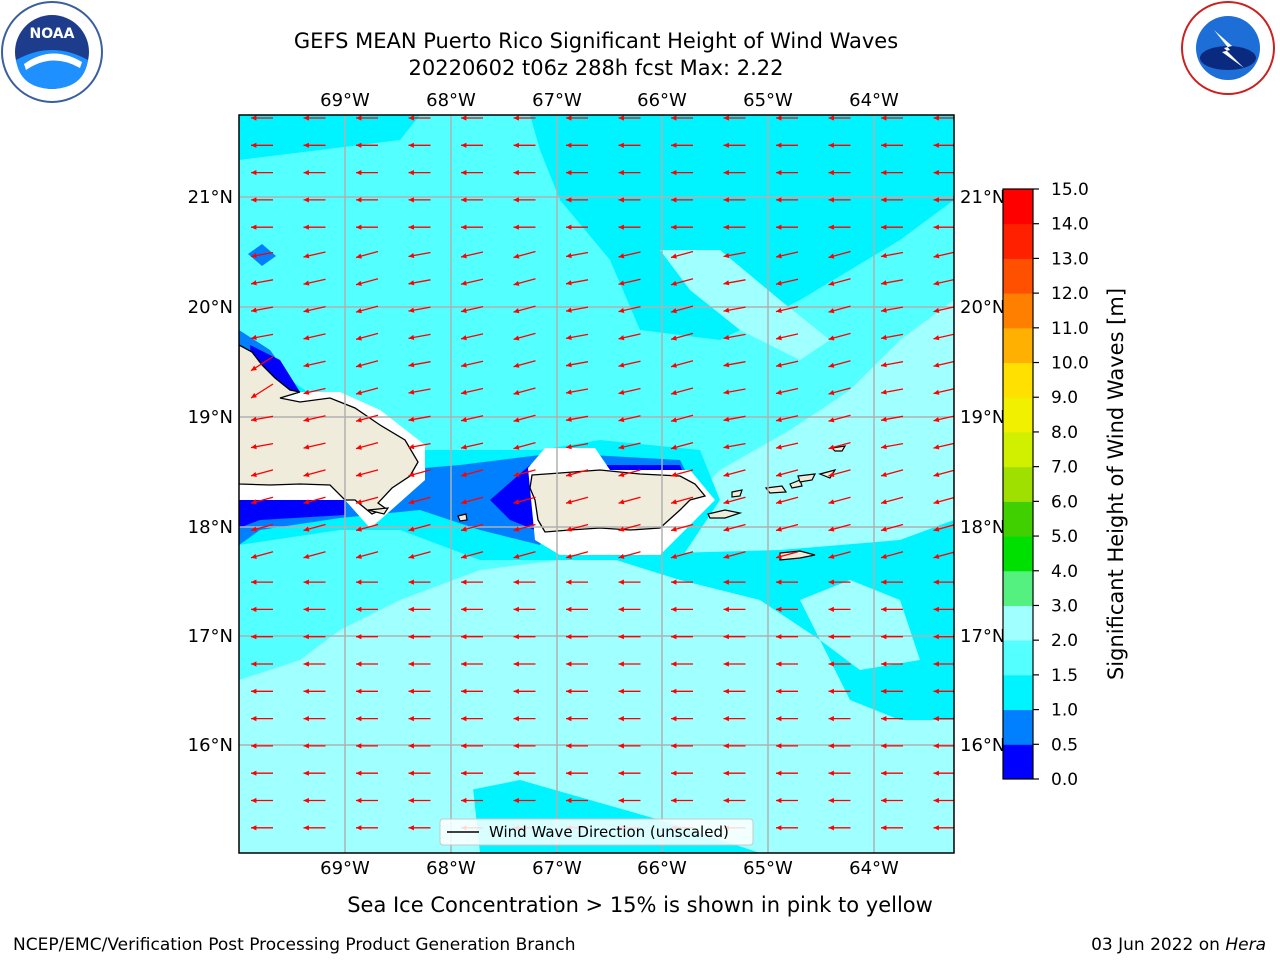 The width and height of the screenshot is (1280, 960). Describe the element at coordinates (1064, 676) in the screenshot. I see `colorbar-tick-label: 1.5` at that location.